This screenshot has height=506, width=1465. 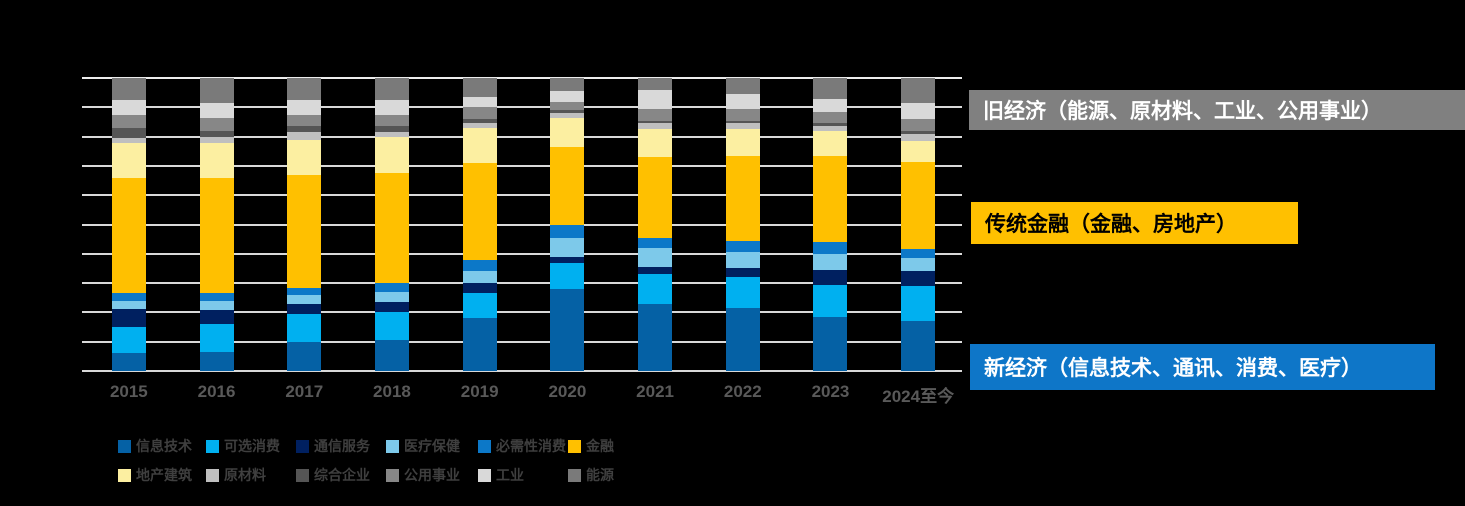 I want to click on bar-slot-2019, so click(x=480, y=224).